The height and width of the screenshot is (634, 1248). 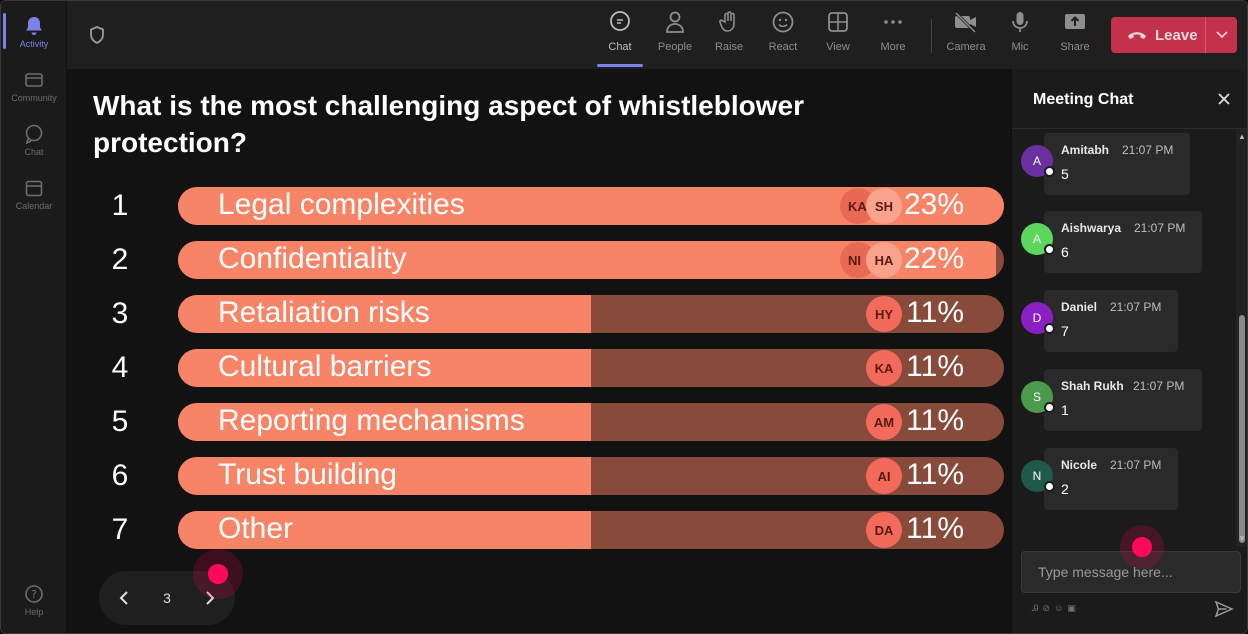 What do you see at coordinates (34, 612) in the screenshot?
I see `rail-label: Help` at bounding box center [34, 612].